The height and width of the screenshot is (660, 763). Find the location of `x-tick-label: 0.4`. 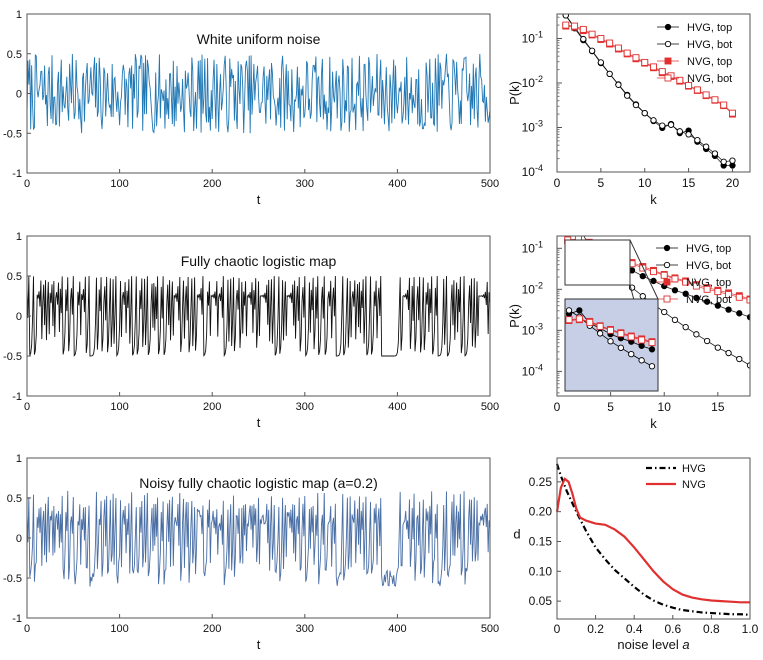

x-tick-label: 0.4 is located at coordinates (634, 629).